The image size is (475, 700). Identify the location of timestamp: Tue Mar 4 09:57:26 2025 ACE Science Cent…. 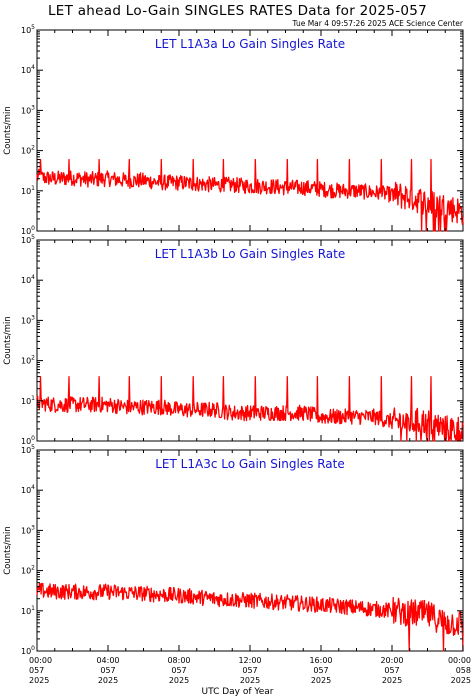
(377, 23).